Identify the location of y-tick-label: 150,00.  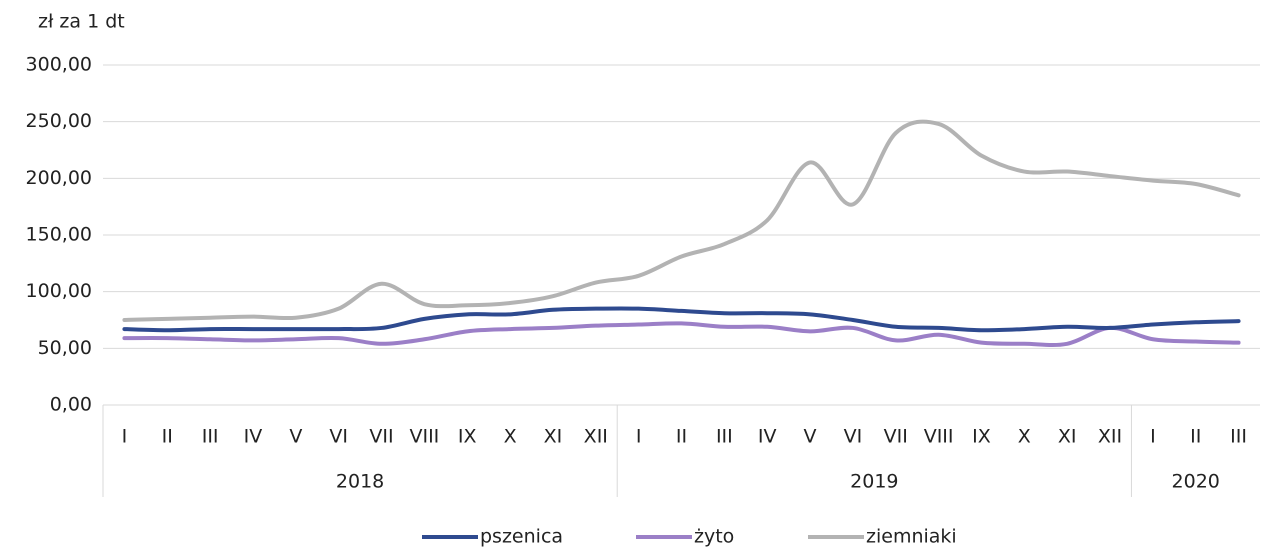
(59, 235).